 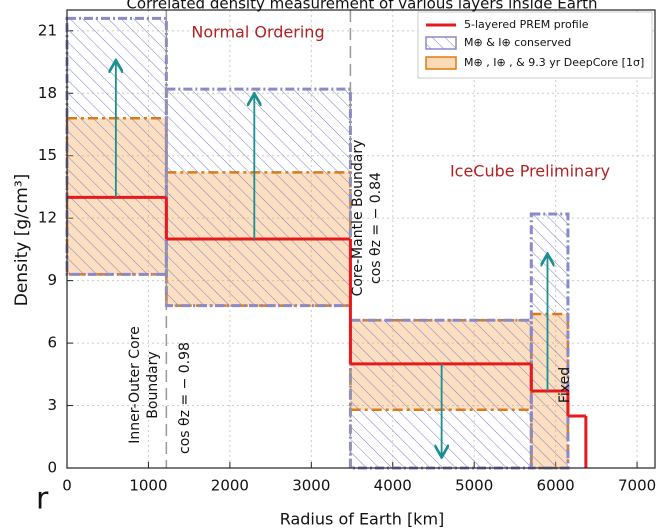 What do you see at coordinates (47, 218) in the screenshot?
I see `y-tick-label: 12` at bounding box center [47, 218].